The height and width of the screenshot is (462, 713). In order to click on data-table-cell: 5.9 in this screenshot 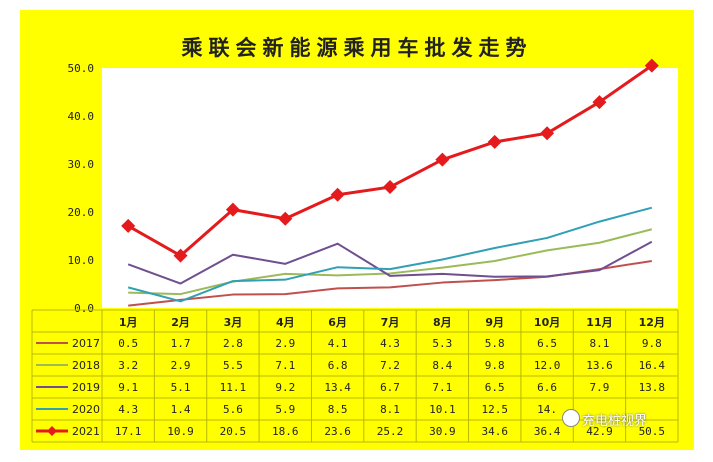, I will do `click(285, 409)`.